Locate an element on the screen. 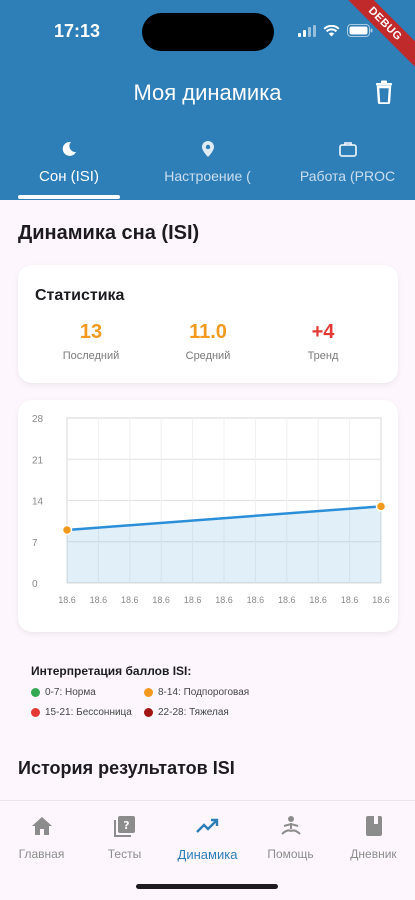  stat-trend: +4 Тренд is located at coordinates (323, 341).